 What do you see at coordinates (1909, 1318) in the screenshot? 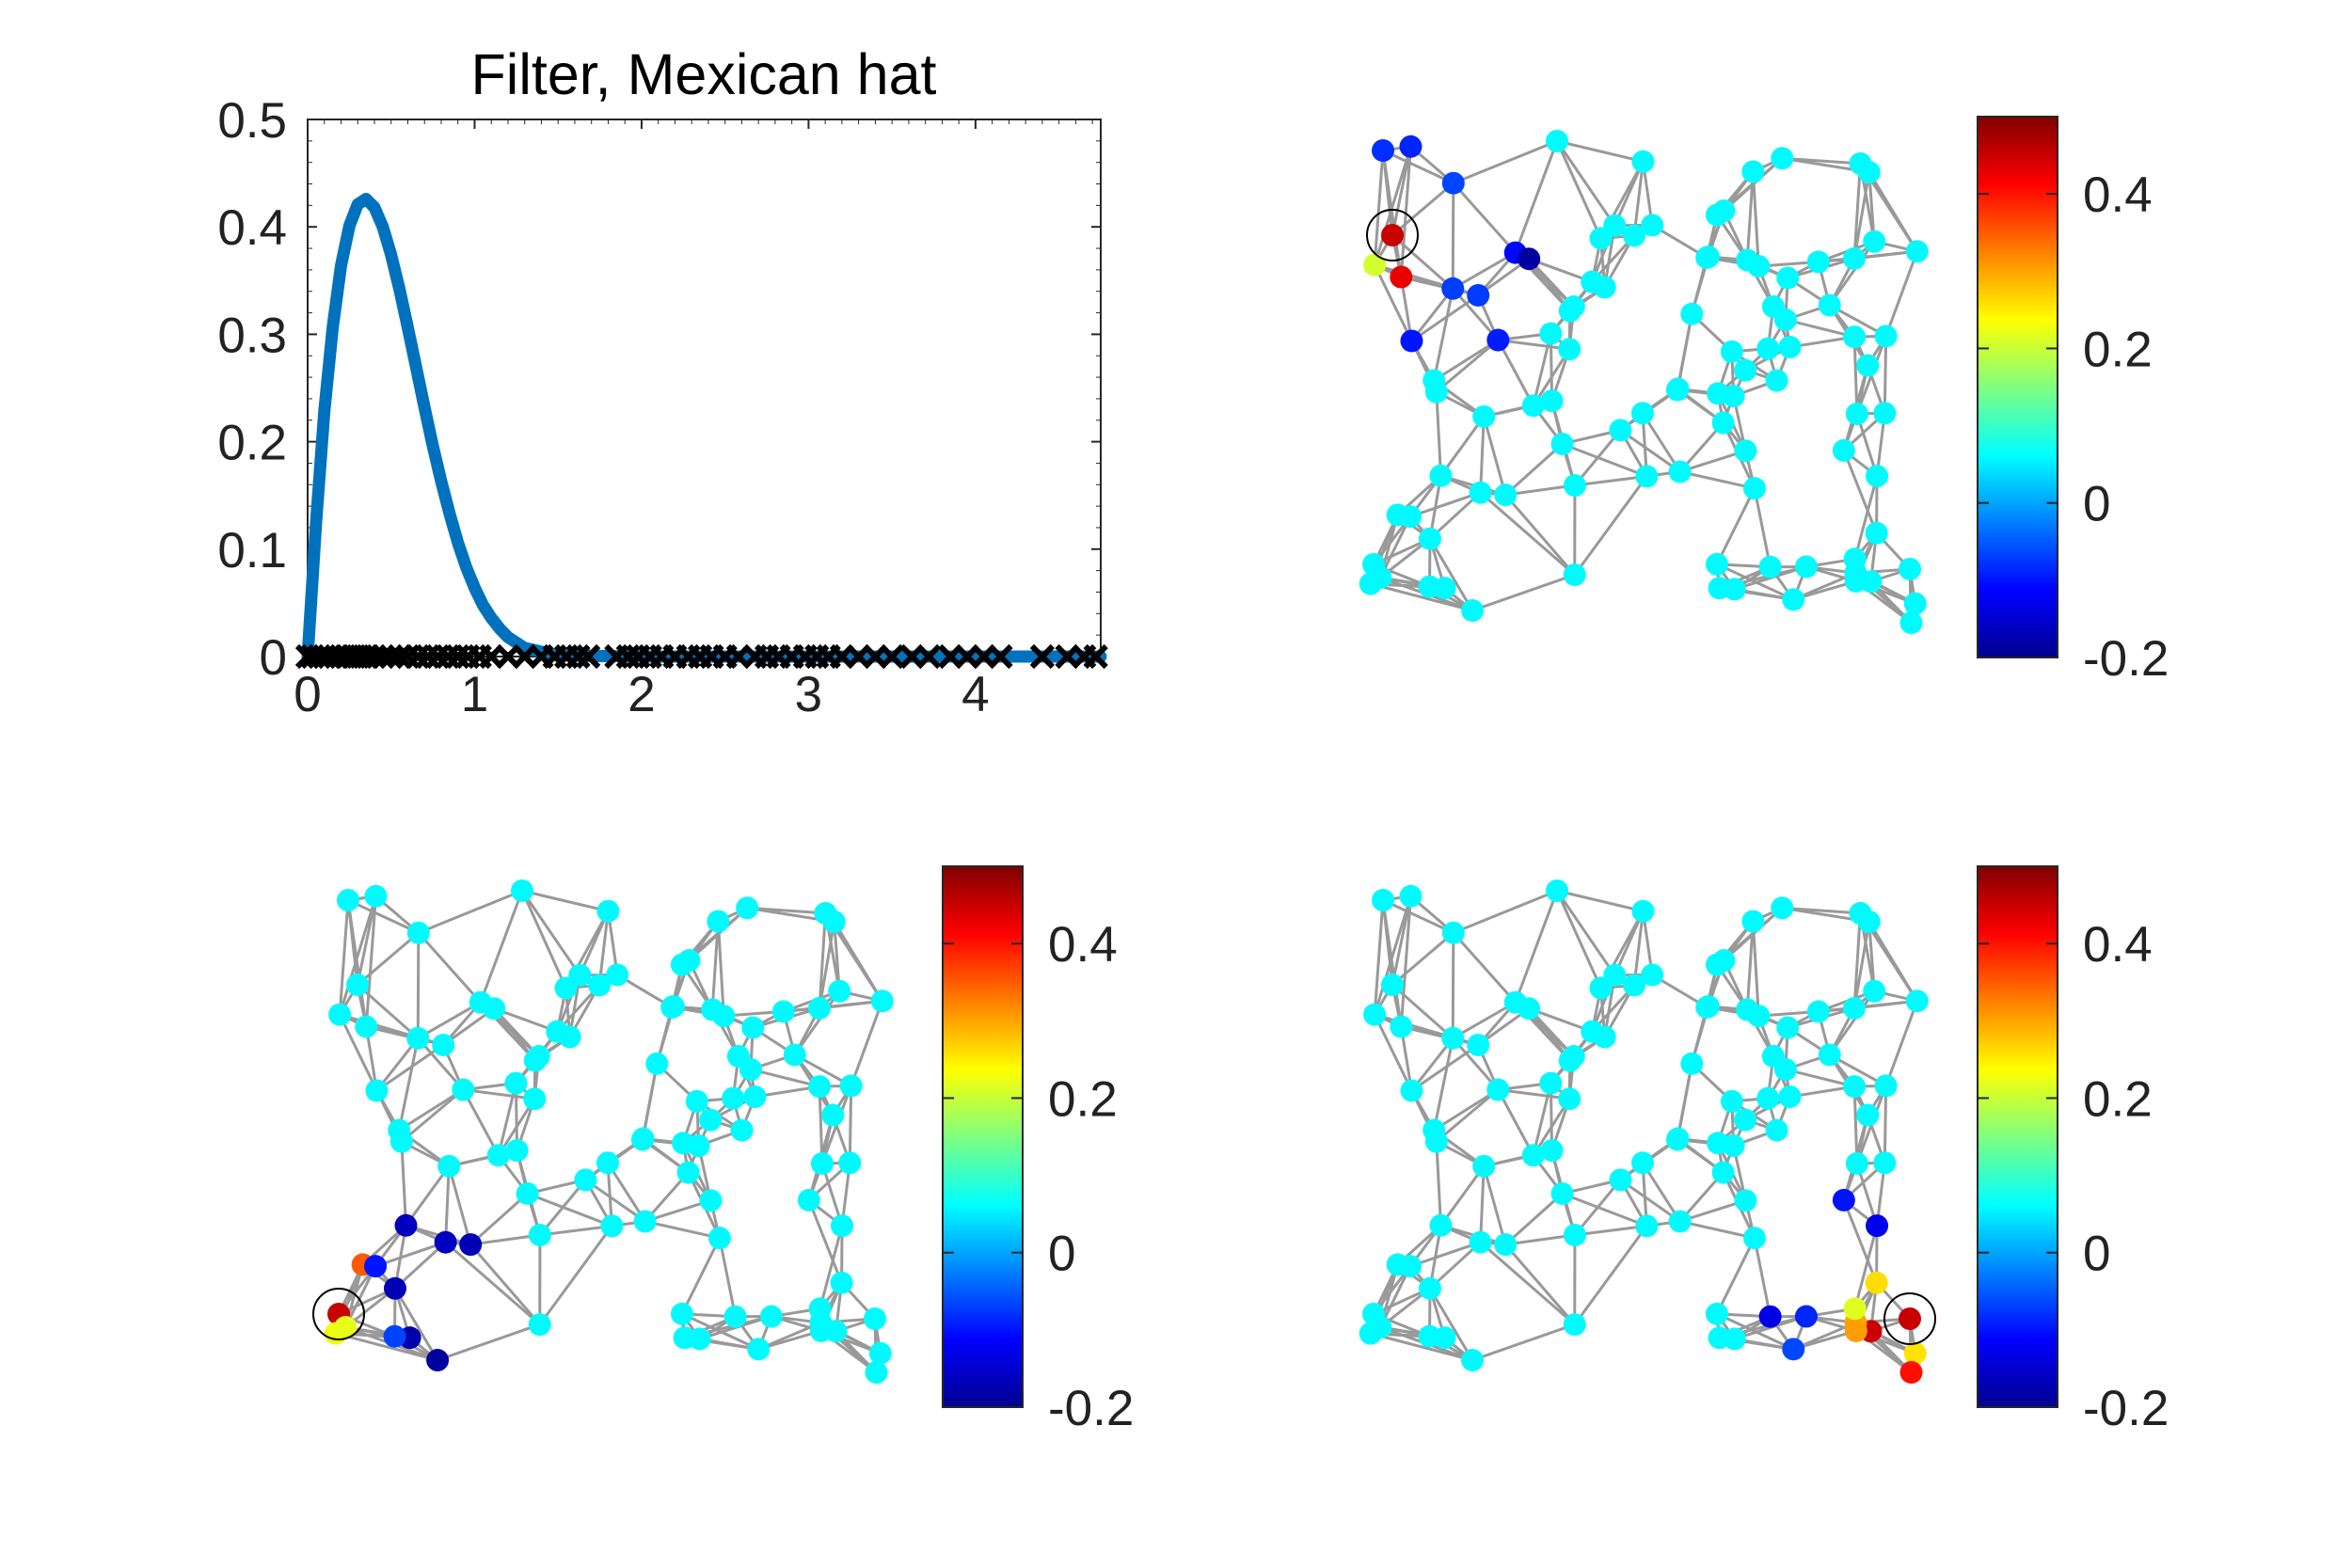
I see `graph-highlight` at bounding box center [1909, 1318].